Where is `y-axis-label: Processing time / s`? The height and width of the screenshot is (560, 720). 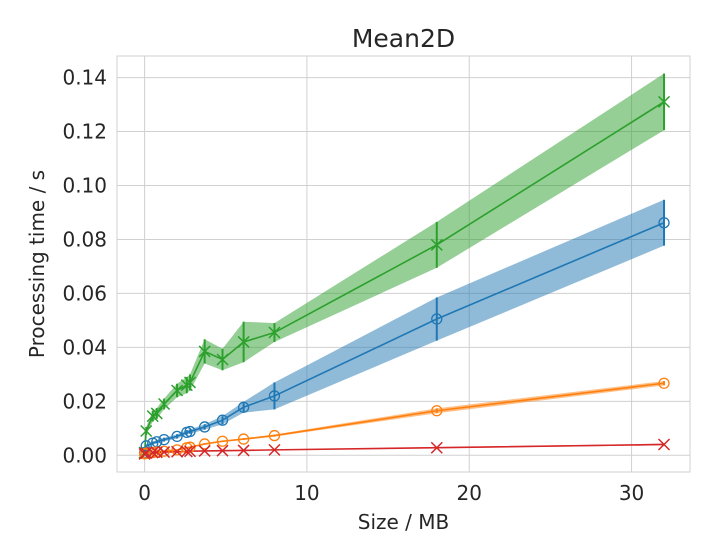
y-axis-label: Processing time / s is located at coordinates (37, 264).